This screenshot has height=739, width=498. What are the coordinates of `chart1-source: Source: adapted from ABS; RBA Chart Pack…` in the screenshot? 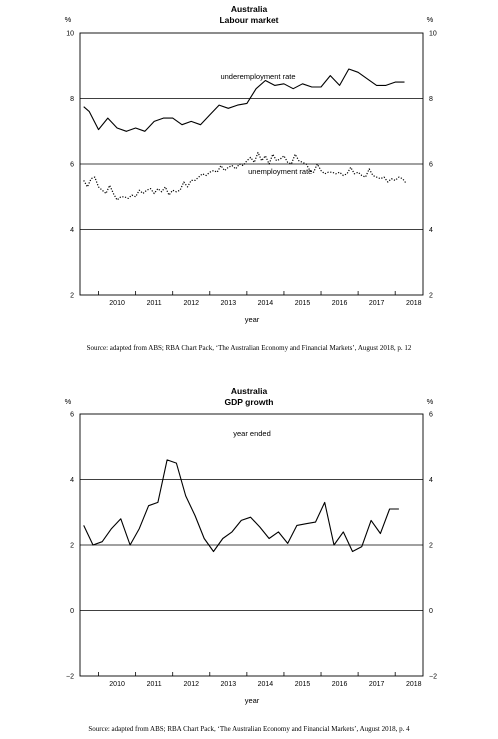 It's located at (249, 348).